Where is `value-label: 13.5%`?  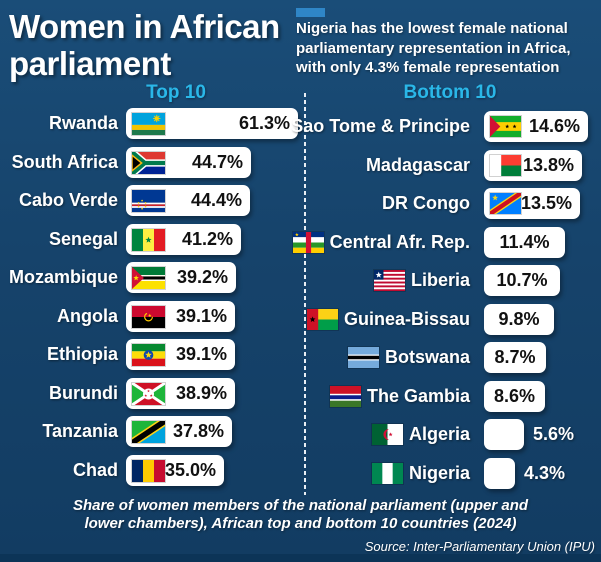 value-label: 13.5% is located at coordinates (547, 203).